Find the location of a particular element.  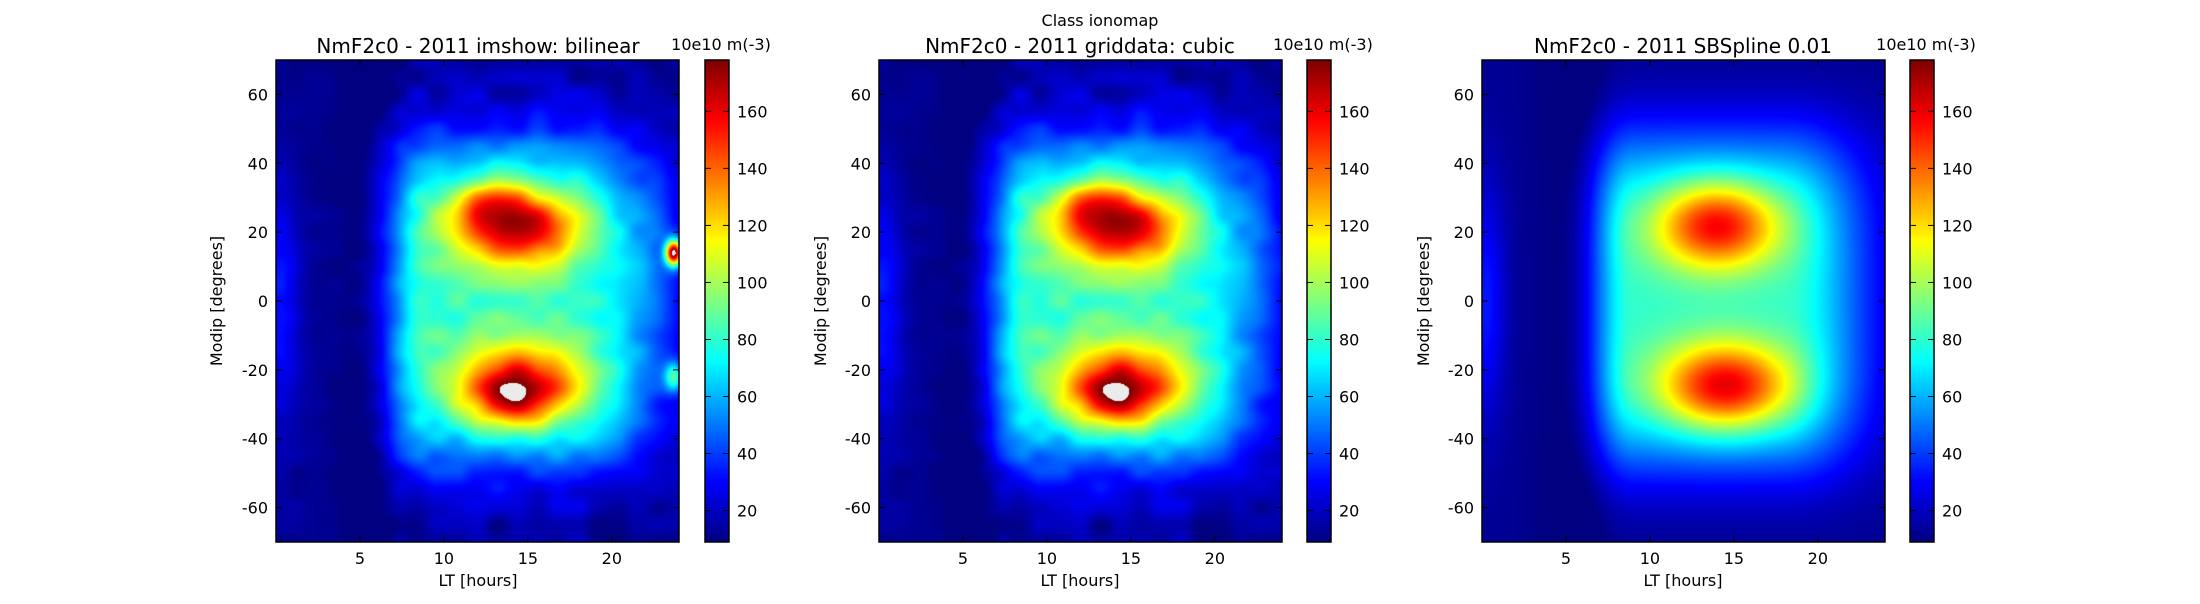

panel-1-colorbar-label: 10e10 m(-3) is located at coordinates (721, 44).